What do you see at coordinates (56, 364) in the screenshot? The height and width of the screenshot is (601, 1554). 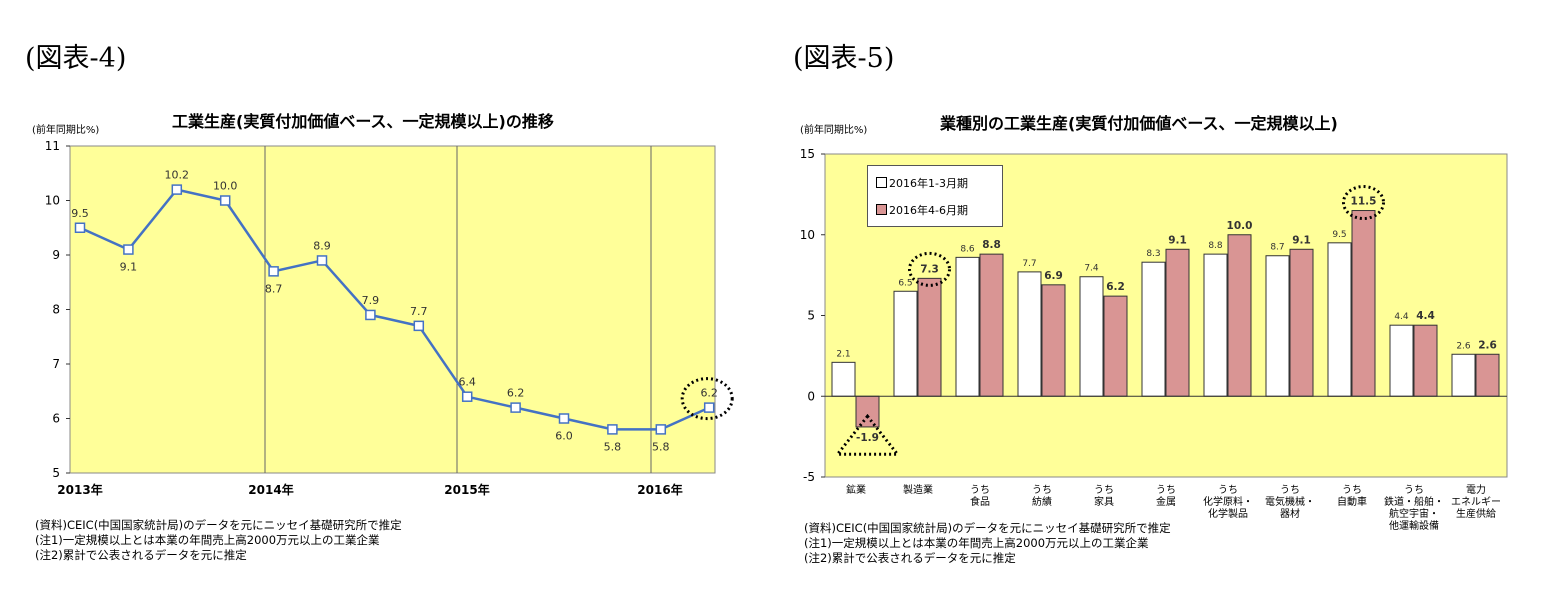 I see `chart1-y-tick-label: 7` at bounding box center [56, 364].